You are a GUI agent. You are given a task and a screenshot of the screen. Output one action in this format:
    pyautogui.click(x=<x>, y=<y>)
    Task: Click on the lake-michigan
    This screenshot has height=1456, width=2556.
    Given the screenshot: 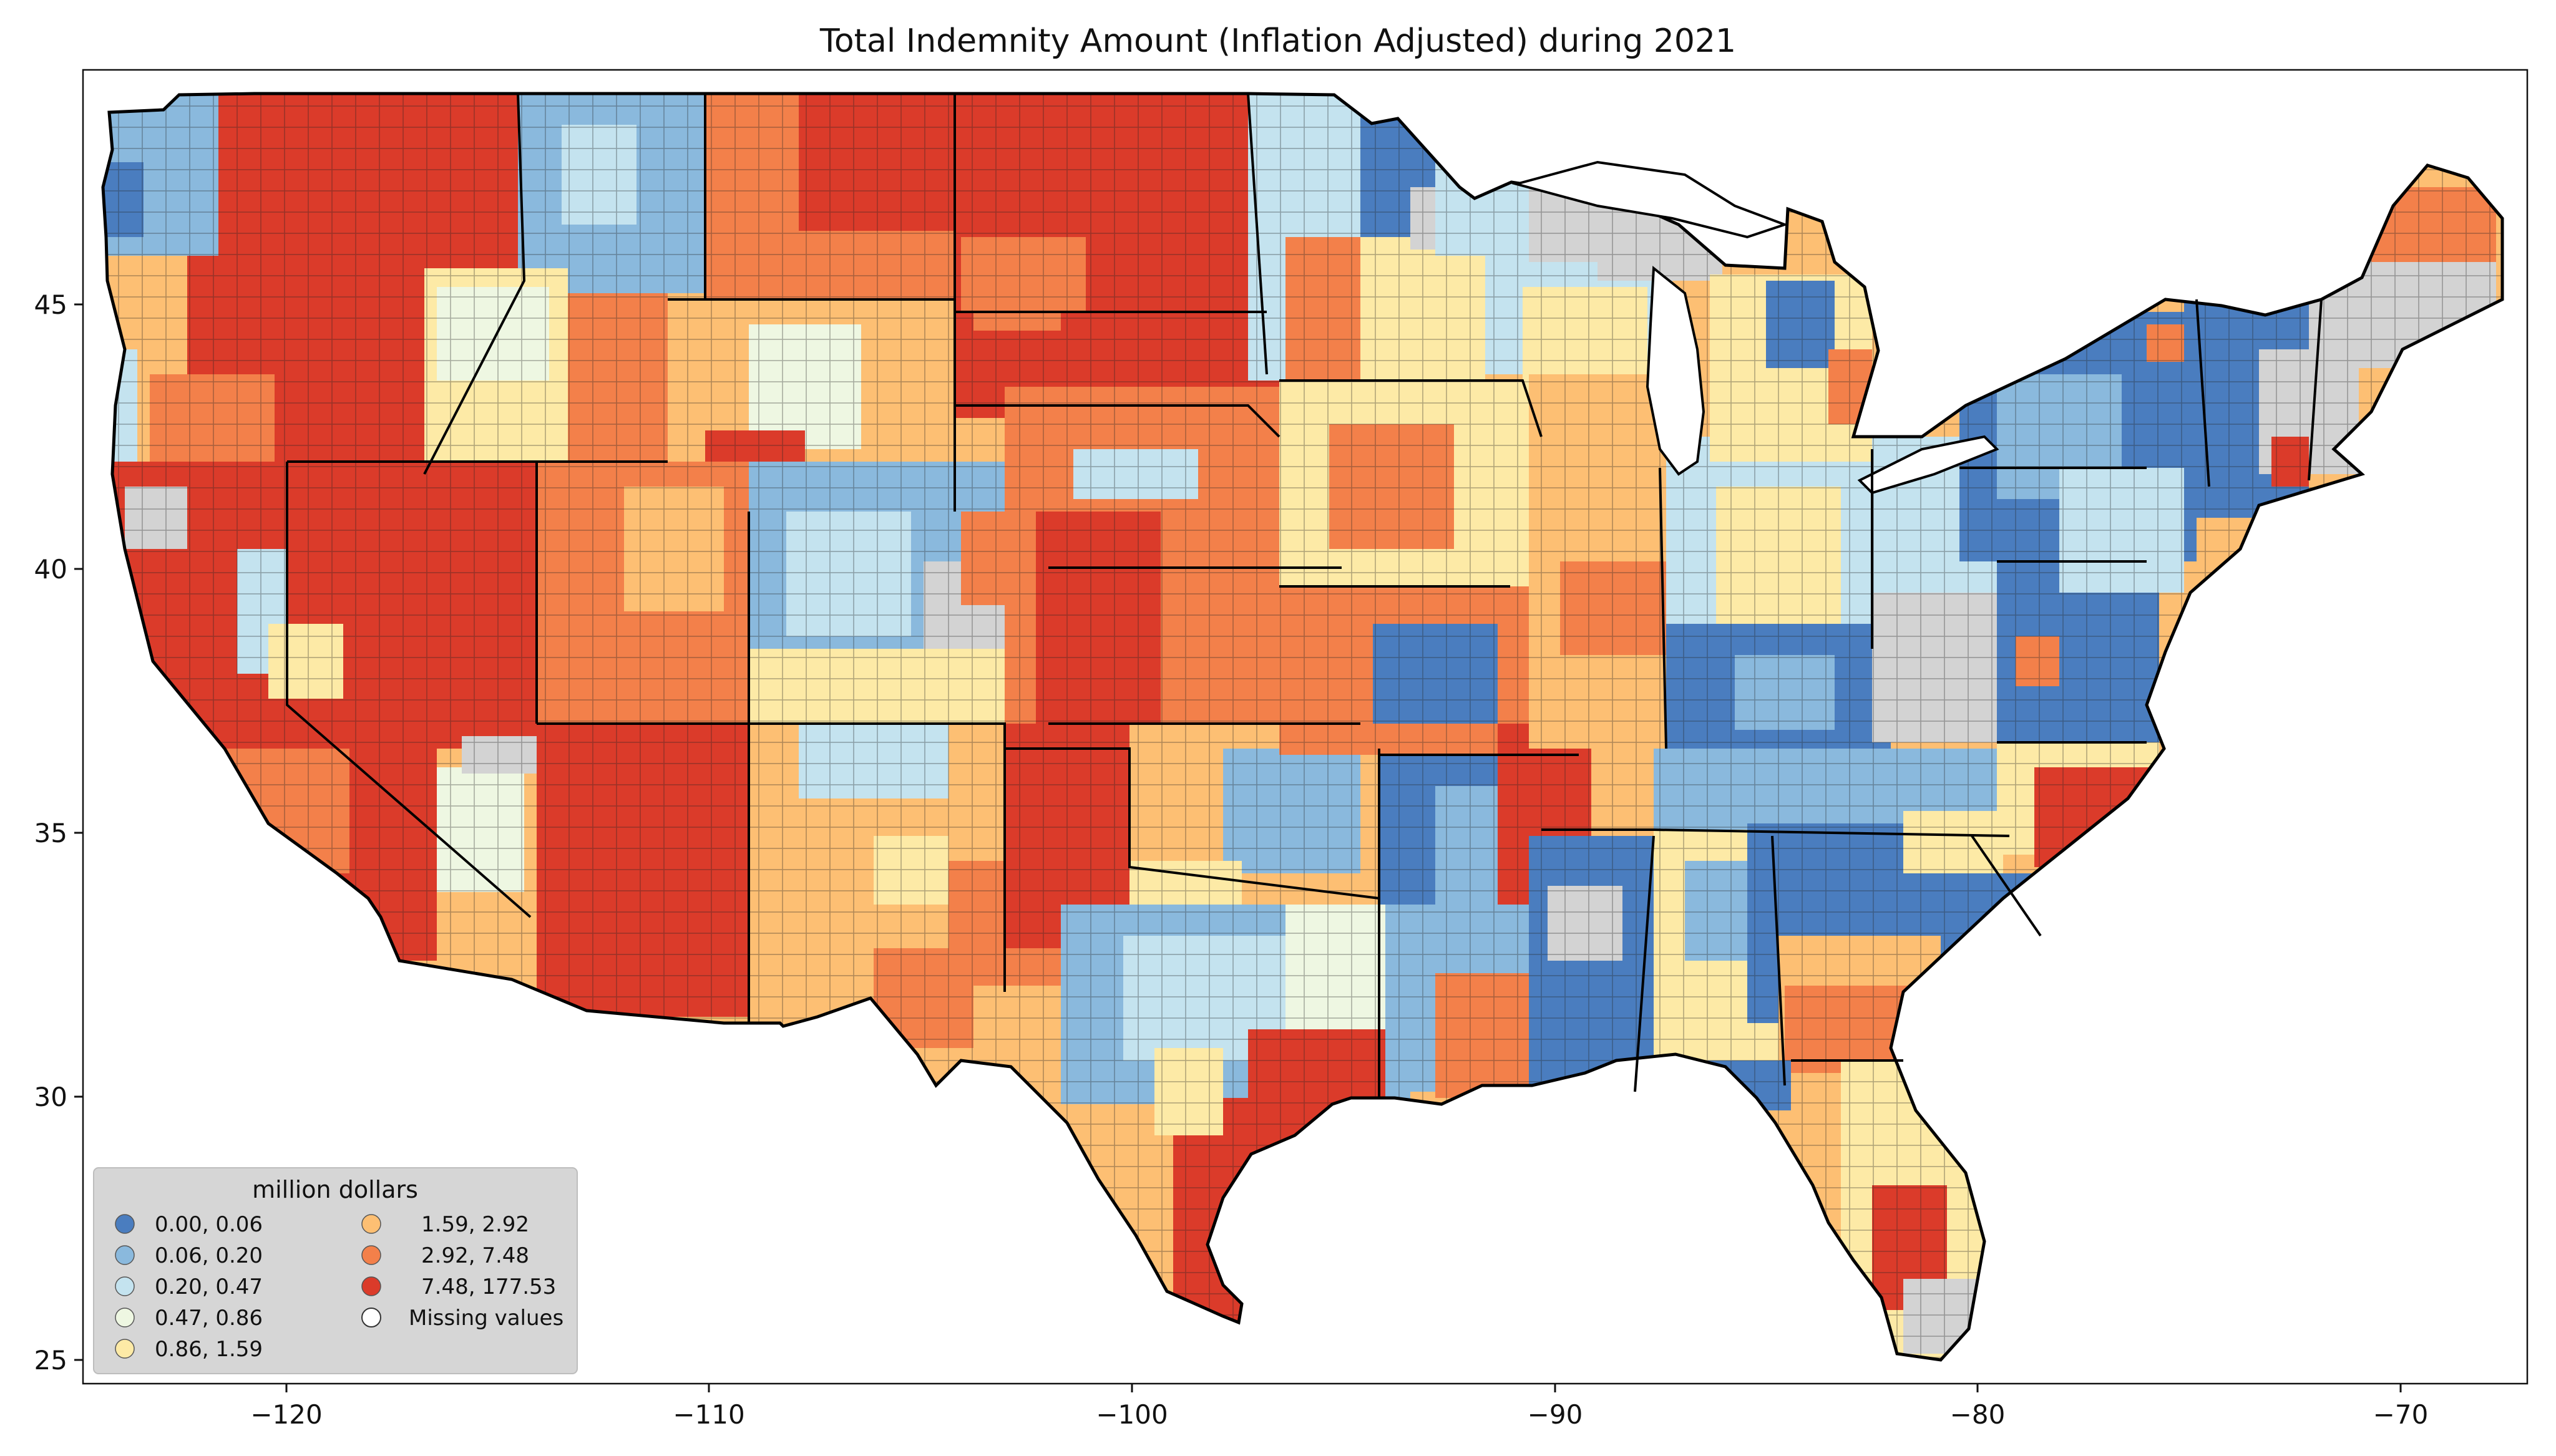 What is the action you would take?
    pyautogui.click(x=1675, y=371)
    